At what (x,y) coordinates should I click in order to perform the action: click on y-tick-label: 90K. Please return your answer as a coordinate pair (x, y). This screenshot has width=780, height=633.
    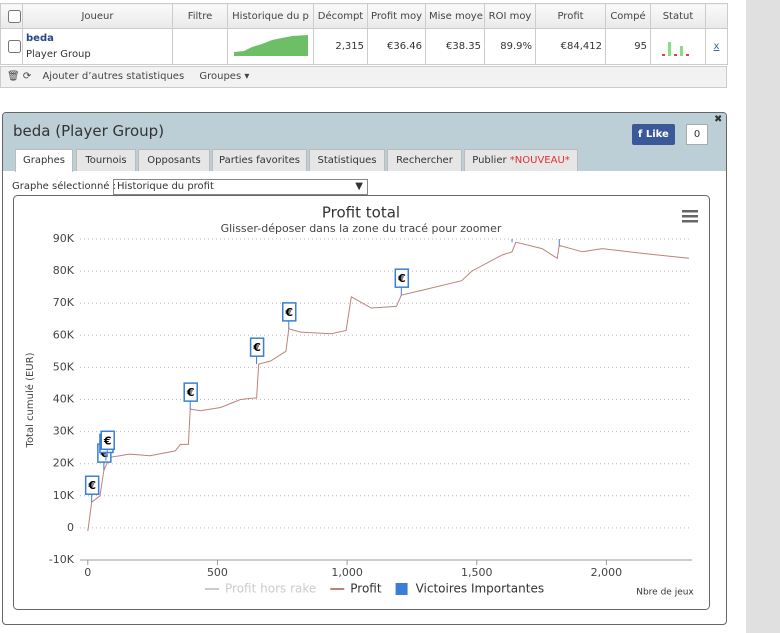
    Looking at the image, I should click on (64, 238).